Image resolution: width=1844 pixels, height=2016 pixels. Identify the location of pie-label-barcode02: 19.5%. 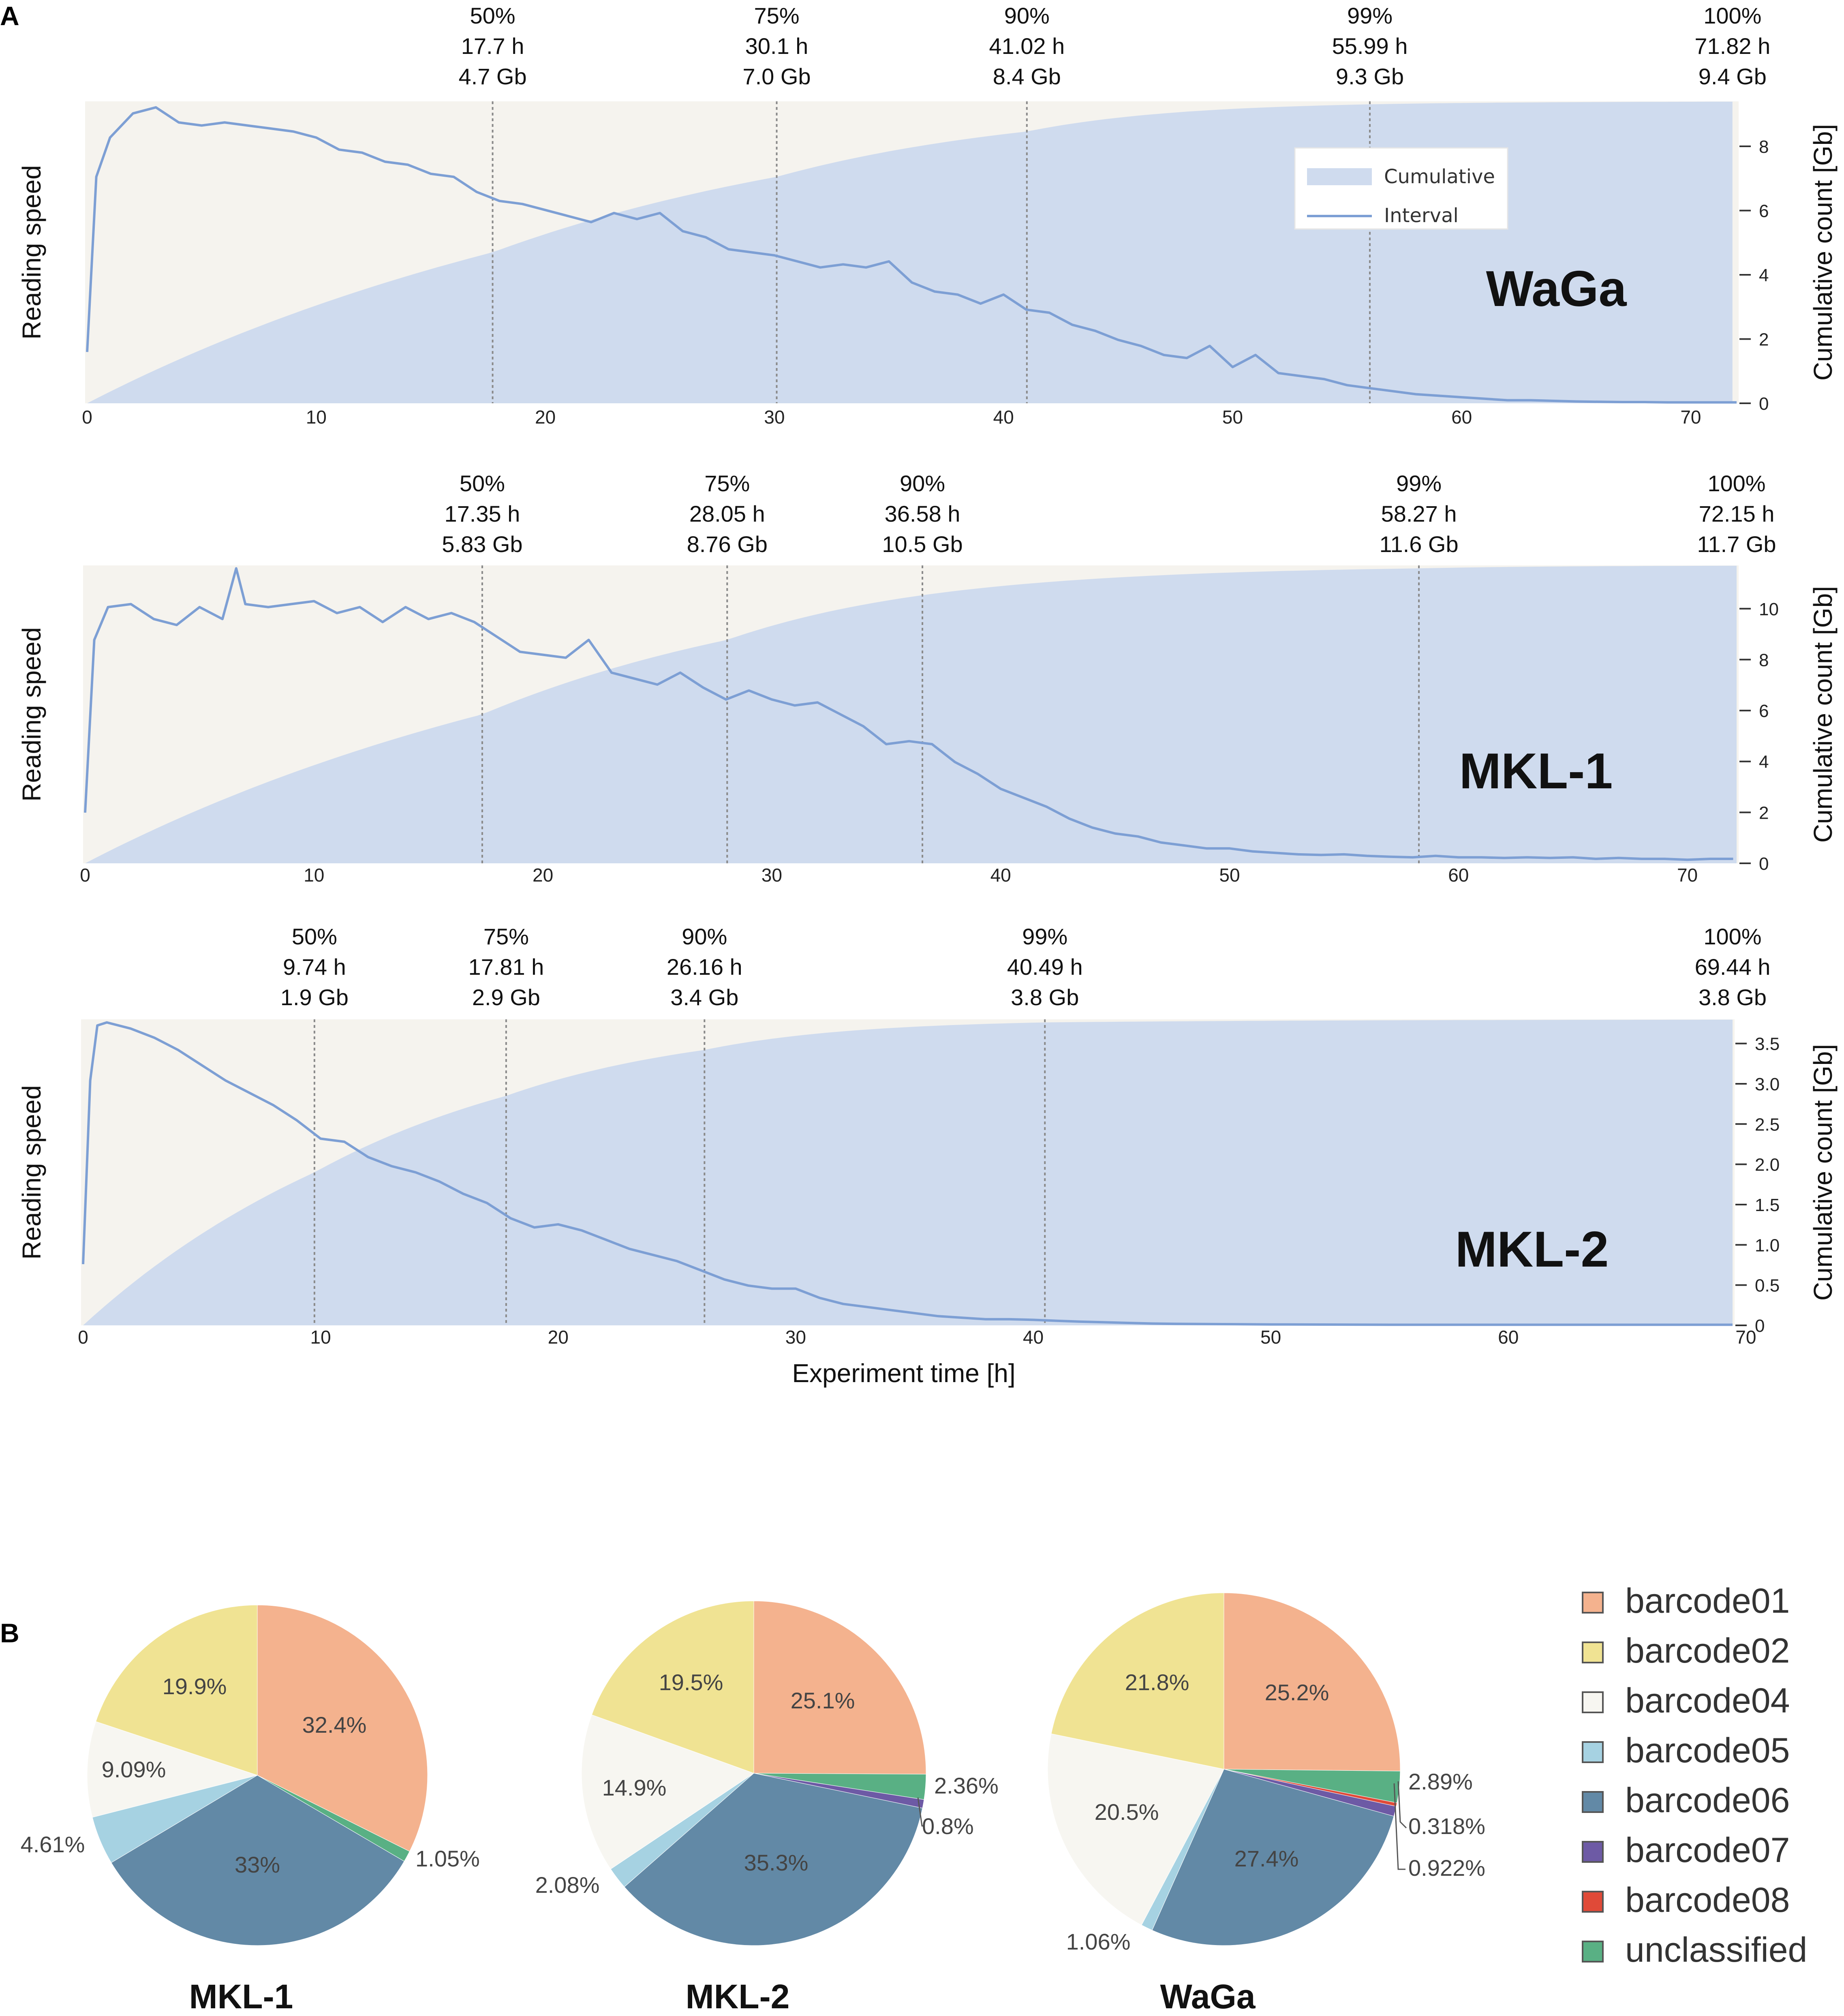
(691, 1682).